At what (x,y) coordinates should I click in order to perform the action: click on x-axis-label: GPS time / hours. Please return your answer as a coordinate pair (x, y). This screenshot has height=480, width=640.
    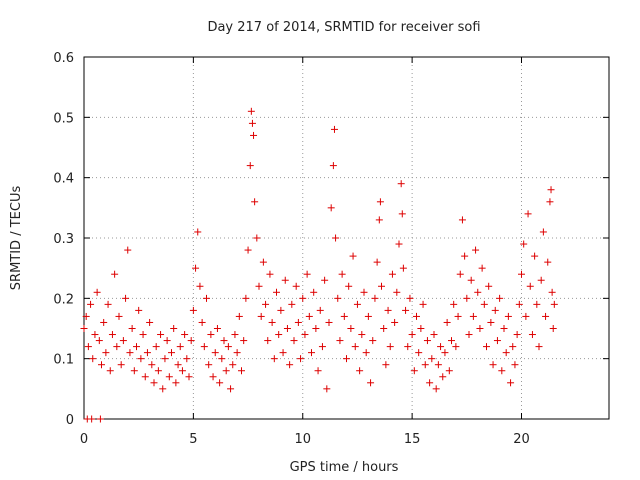
    Looking at the image, I should click on (344, 467).